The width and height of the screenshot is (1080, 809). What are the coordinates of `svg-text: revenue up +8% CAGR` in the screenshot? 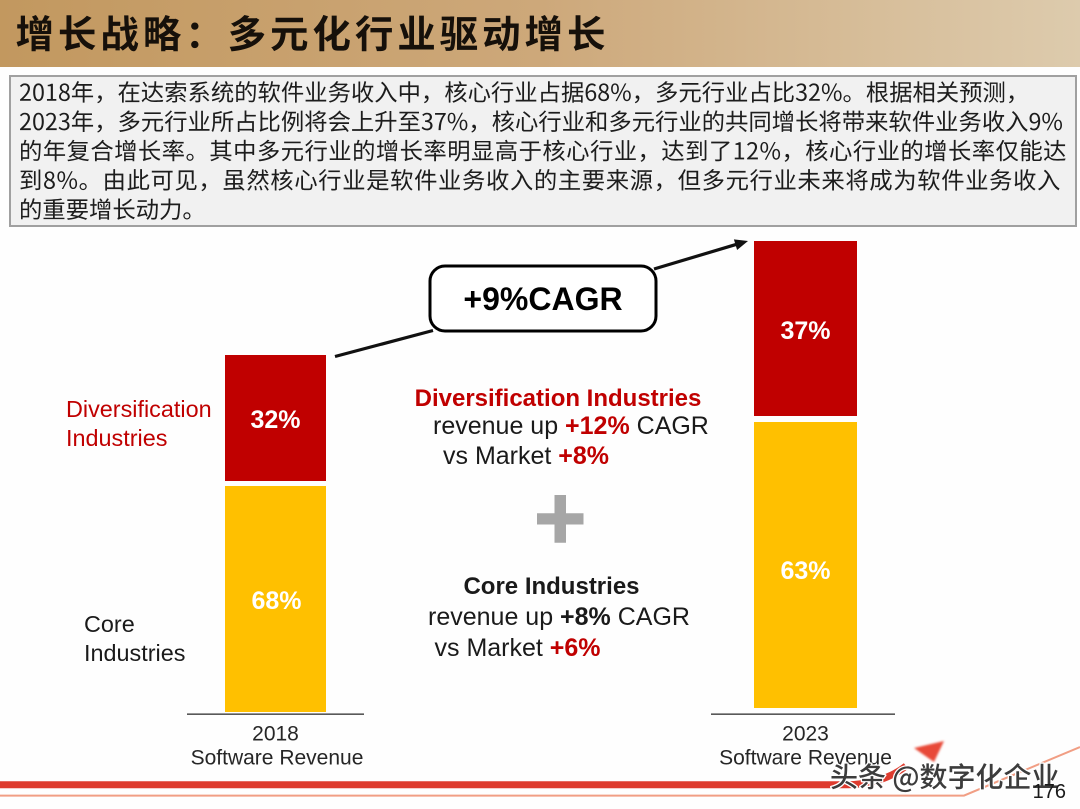 It's located at (559, 617).